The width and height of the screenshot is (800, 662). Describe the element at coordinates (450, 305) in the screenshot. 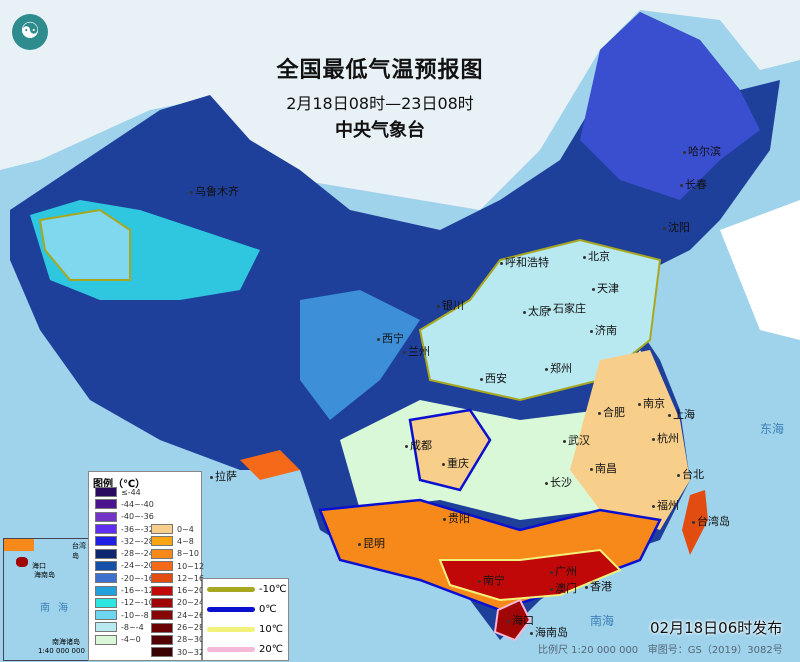

I see `city-label: 银川` at that location.